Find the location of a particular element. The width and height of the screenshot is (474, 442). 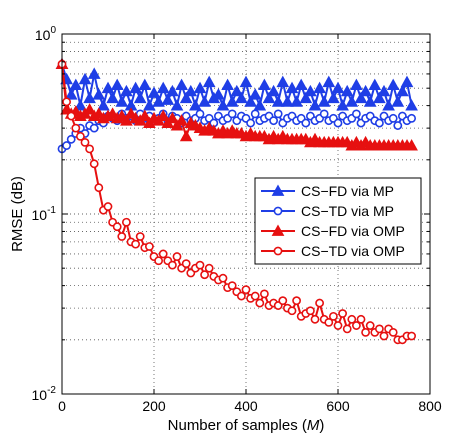

legend-box is located at coordinates (338, 221).